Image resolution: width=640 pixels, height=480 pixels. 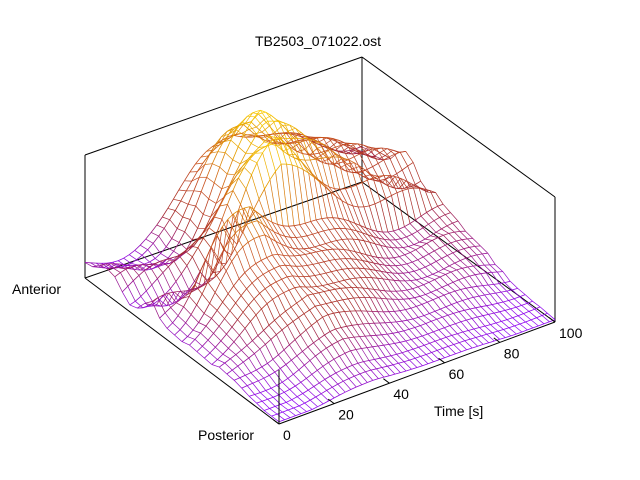 I want to click on box-edge-top-left, so click(x=223, y=106).